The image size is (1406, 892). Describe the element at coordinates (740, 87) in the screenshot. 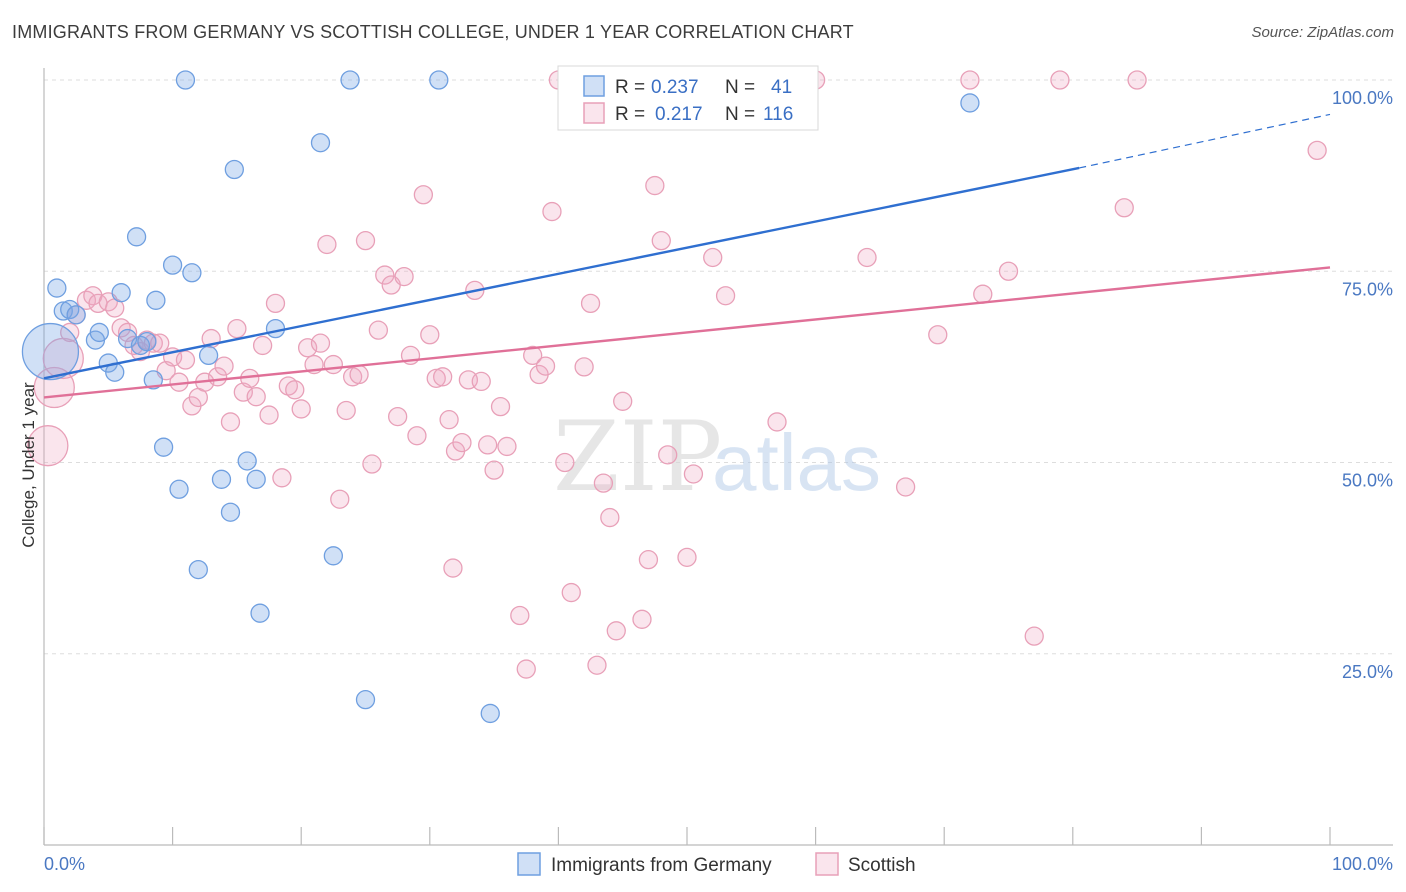

I see `legend-n-label-germany: N =` at that location.